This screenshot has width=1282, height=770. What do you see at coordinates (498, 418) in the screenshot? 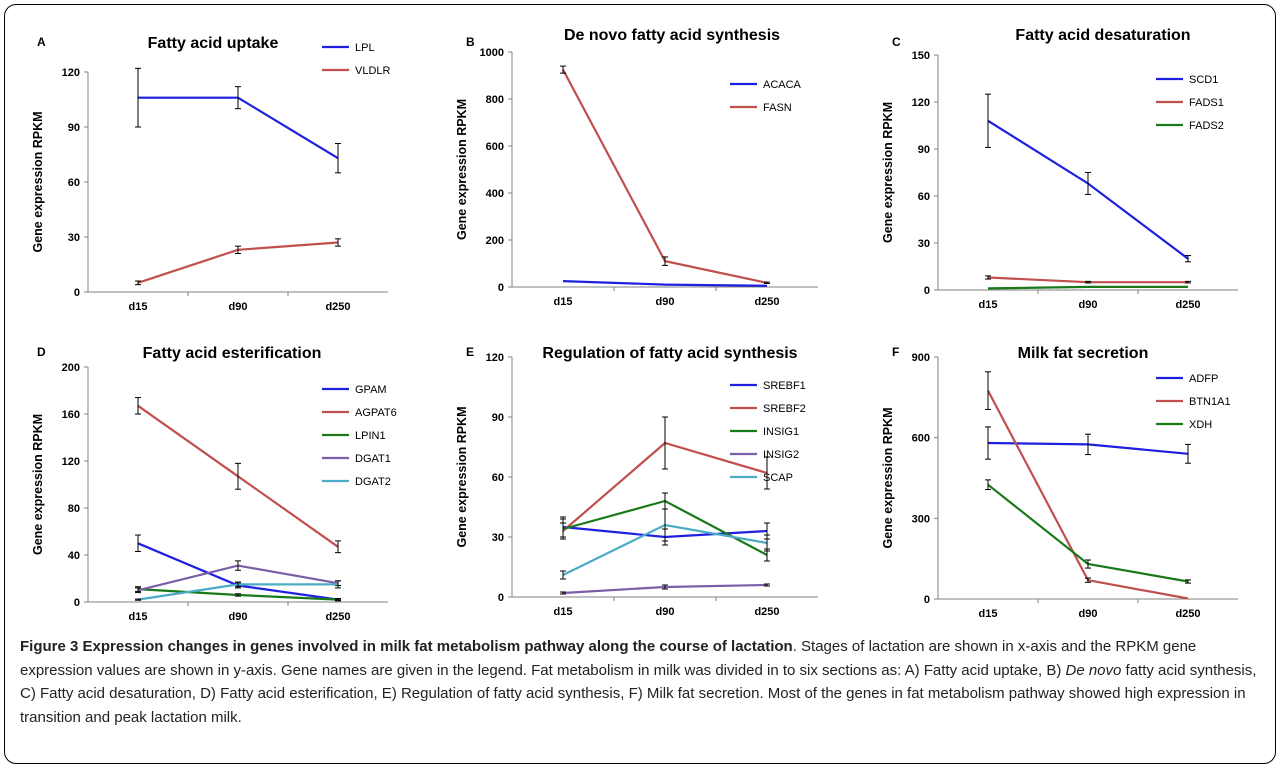
I see `panel-e-ytick-label: 90` at bounding box center [498, 418].